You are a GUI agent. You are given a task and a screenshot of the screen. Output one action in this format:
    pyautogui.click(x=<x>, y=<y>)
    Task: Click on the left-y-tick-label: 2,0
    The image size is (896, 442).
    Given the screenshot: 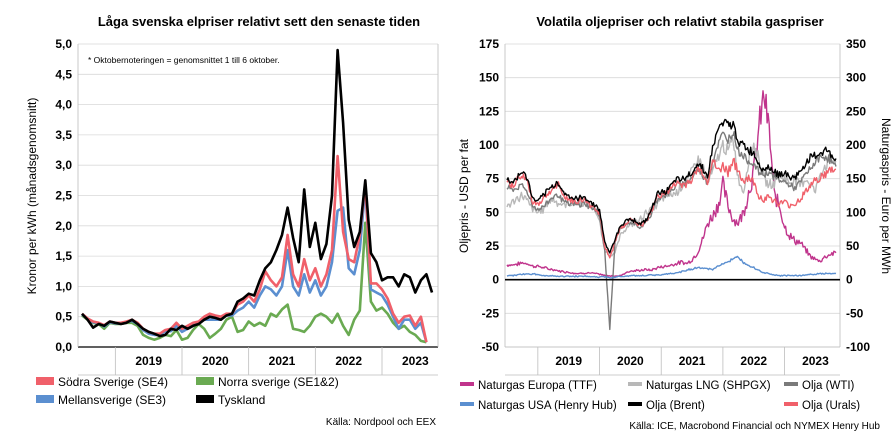 What is the action you would take?
    pyautogui.click(x=63, y=226)
    